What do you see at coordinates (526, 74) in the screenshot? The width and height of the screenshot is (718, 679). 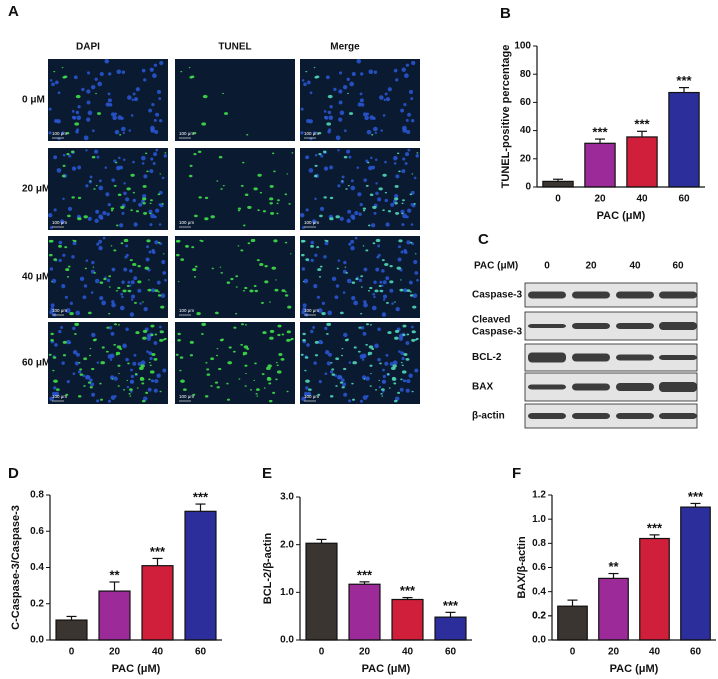 I see `y-tick-label: 80` at bounding box center [526, 74].